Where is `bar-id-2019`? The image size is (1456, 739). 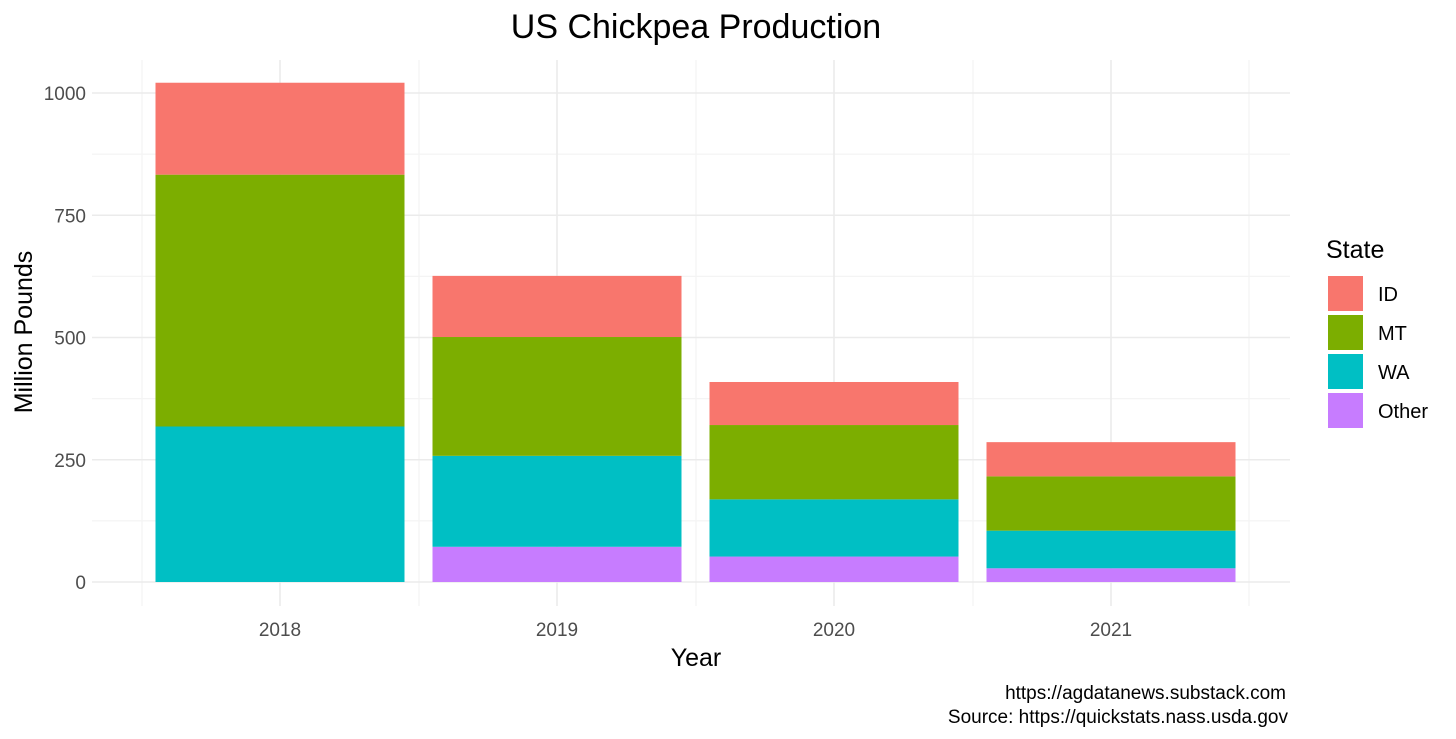
bar-id-2019 is located at coordinates (557, 306).